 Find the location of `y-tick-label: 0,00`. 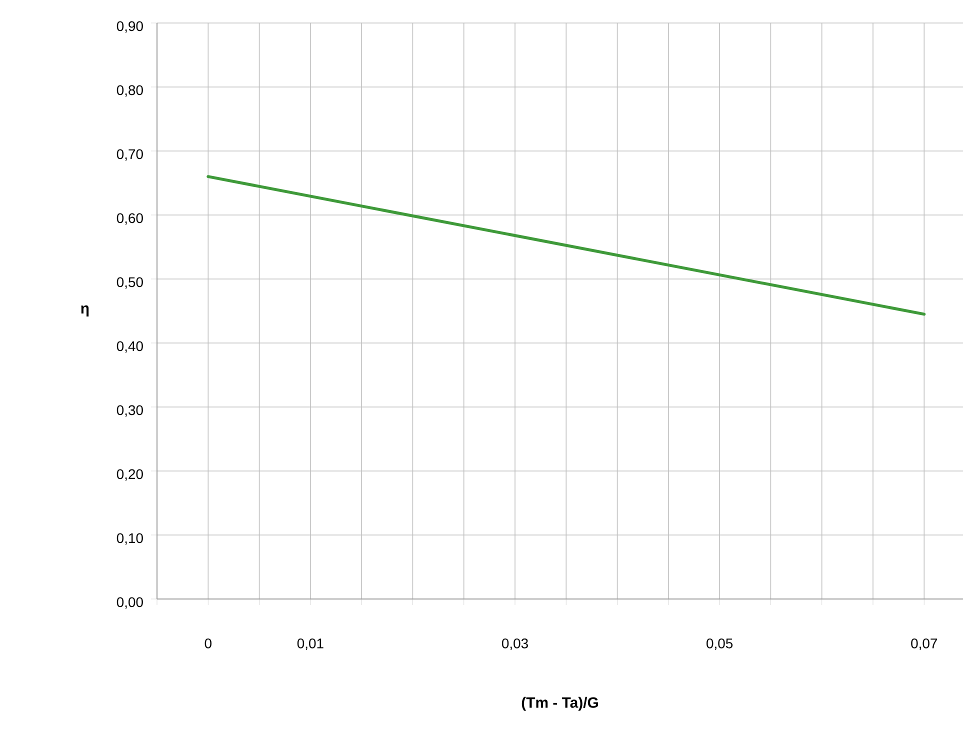

y-tick-label: 0,00 is located at coordinates (129, 603).